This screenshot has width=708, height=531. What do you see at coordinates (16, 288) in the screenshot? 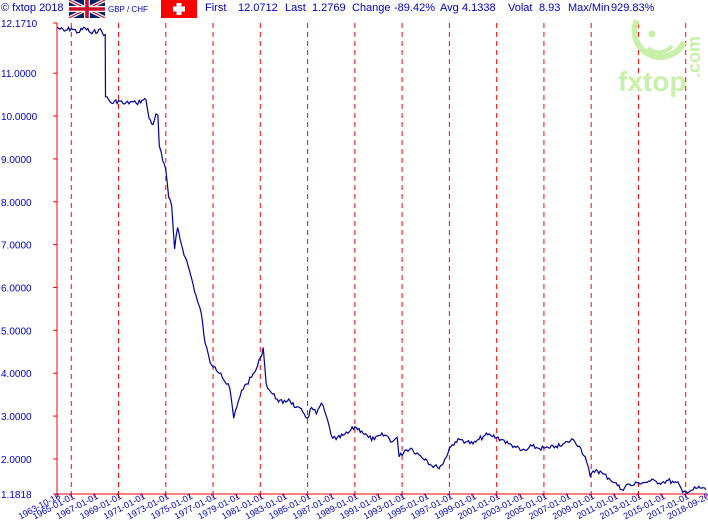
I see `y-tick-label: 6.0000` at bounding box center [16, 288].